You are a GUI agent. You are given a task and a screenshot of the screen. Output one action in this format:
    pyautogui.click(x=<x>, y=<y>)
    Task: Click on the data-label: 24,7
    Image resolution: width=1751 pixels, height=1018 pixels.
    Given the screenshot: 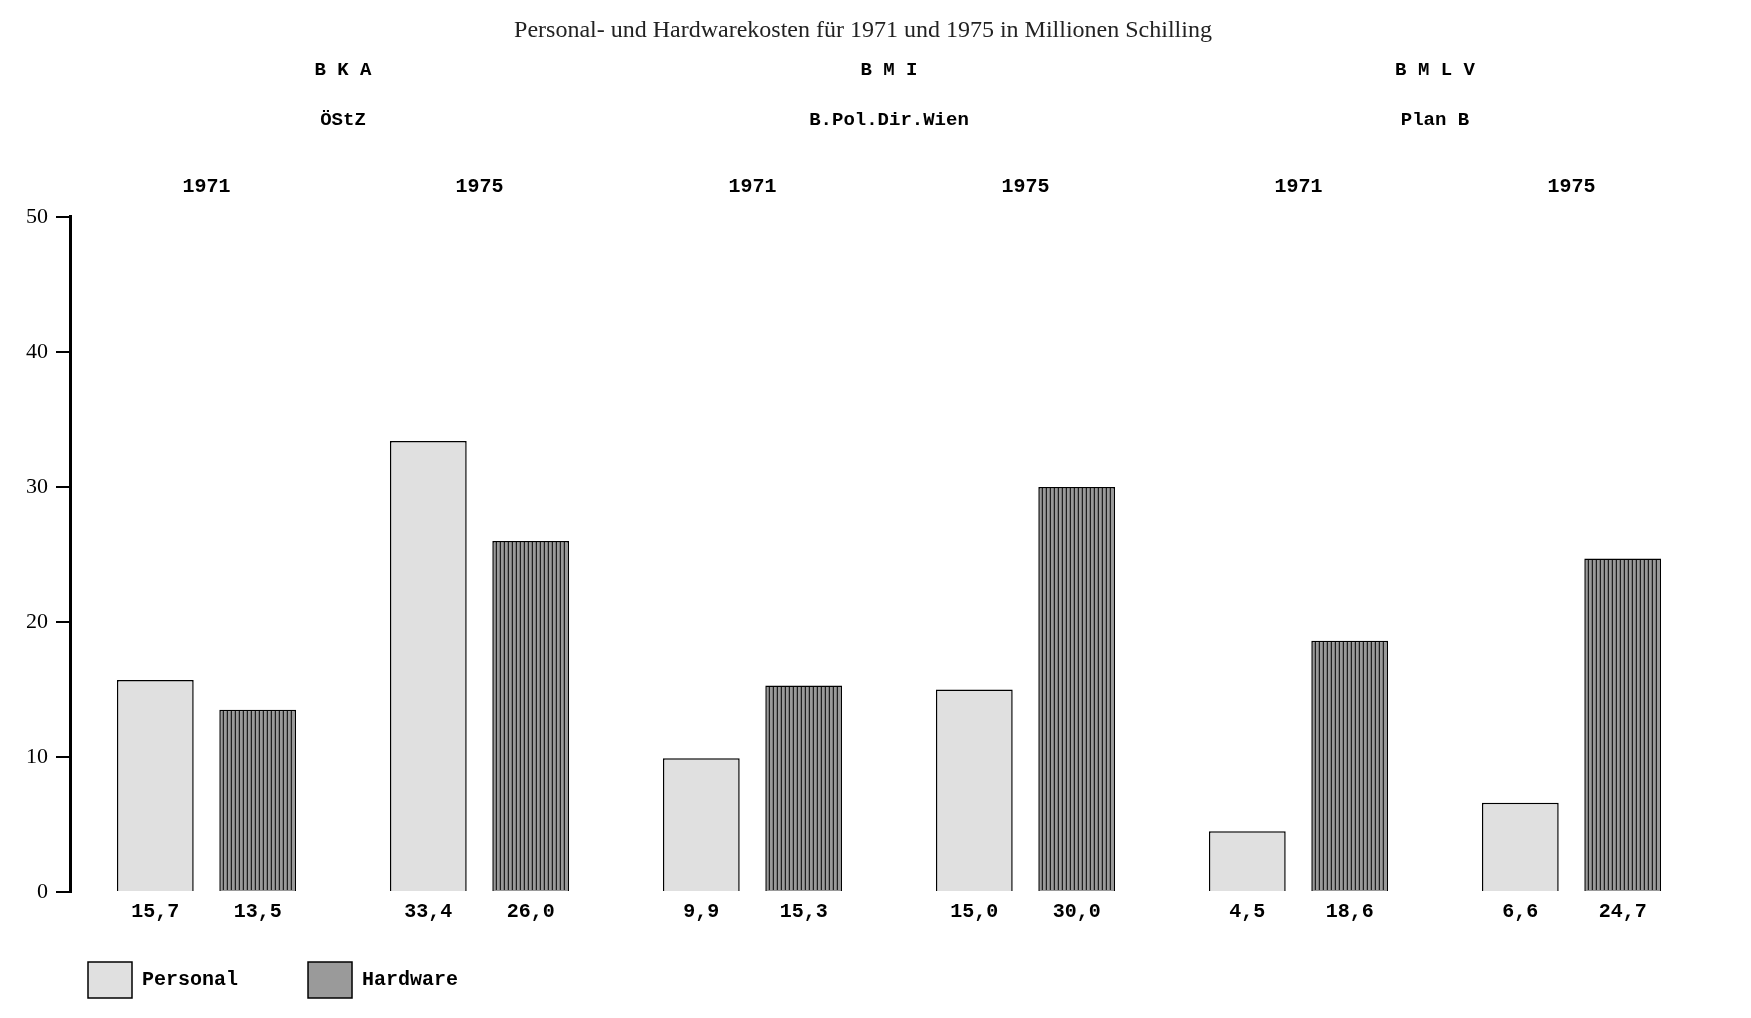 What is the action you would take?
    pyautogui.click(x=1622, y=912)
    